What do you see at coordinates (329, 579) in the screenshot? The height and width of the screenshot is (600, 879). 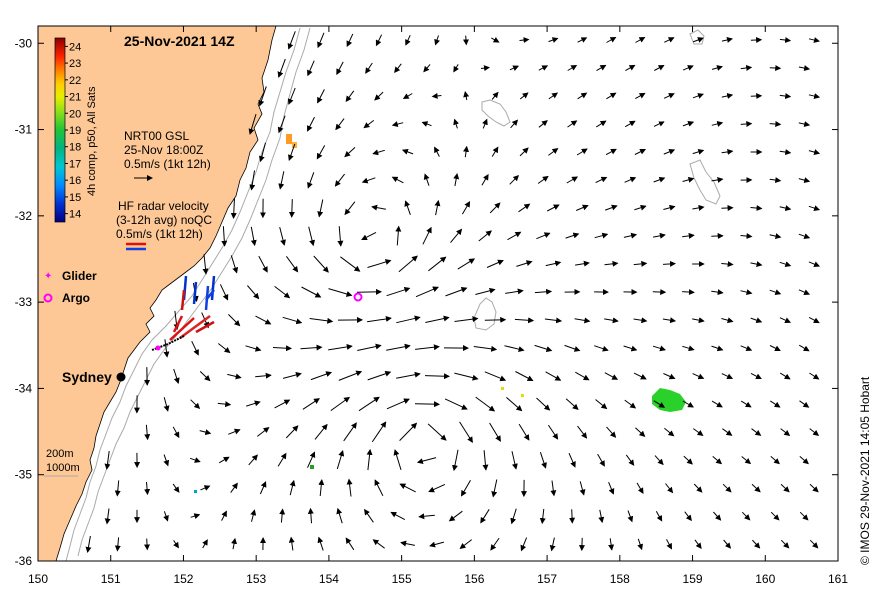 I see `lon-tick-label: 154` at bounding box center [329, 579].